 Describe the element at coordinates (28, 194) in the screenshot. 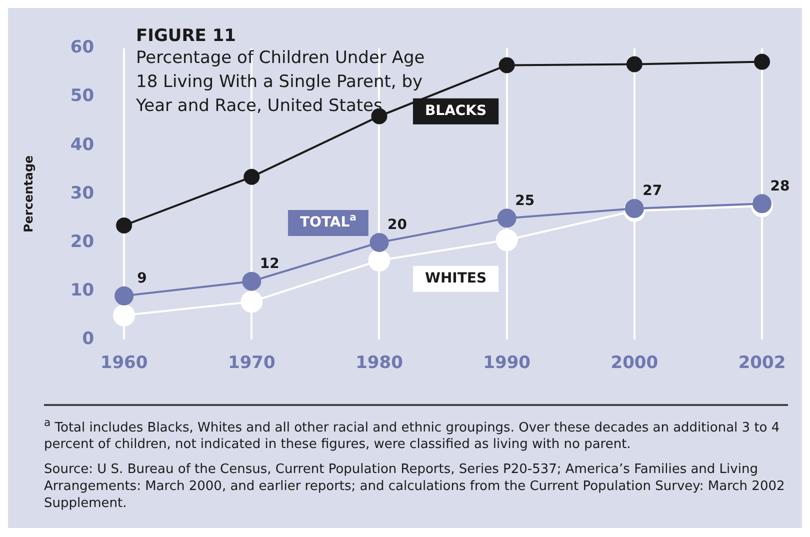

I see `y-axis-title: Percentage` at that location.